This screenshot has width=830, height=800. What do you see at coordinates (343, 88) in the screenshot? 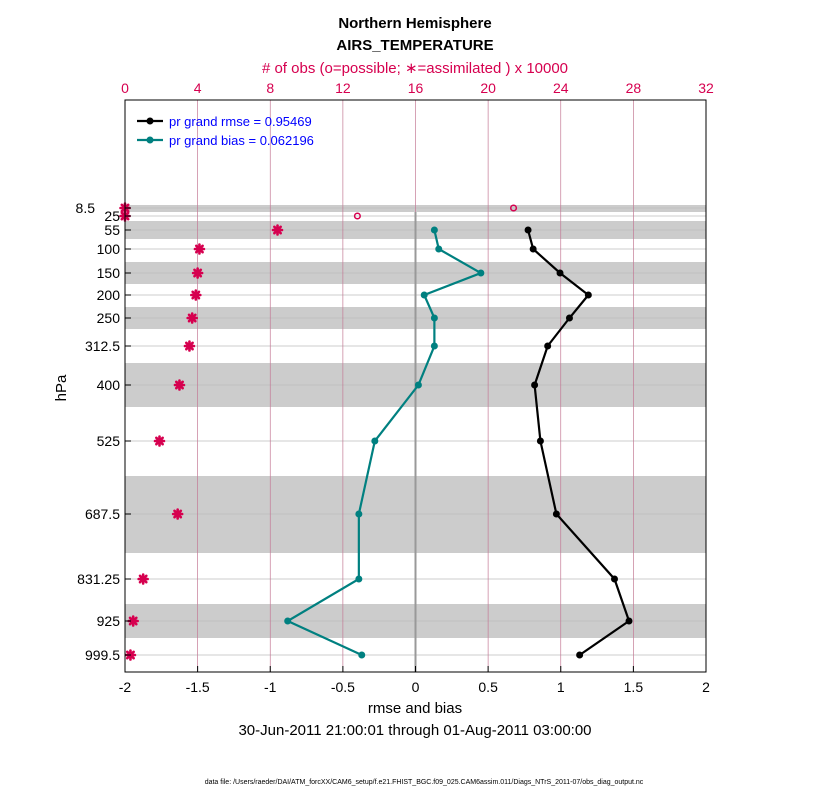
I see `top-tick-label: 12` at bounding box center [343, 88].